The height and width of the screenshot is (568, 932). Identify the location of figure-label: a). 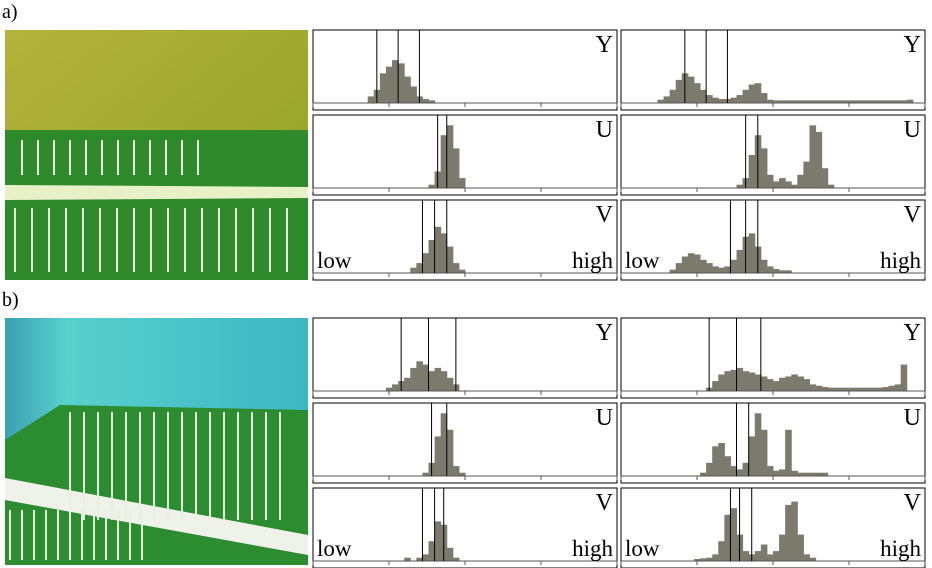
(10, 12).